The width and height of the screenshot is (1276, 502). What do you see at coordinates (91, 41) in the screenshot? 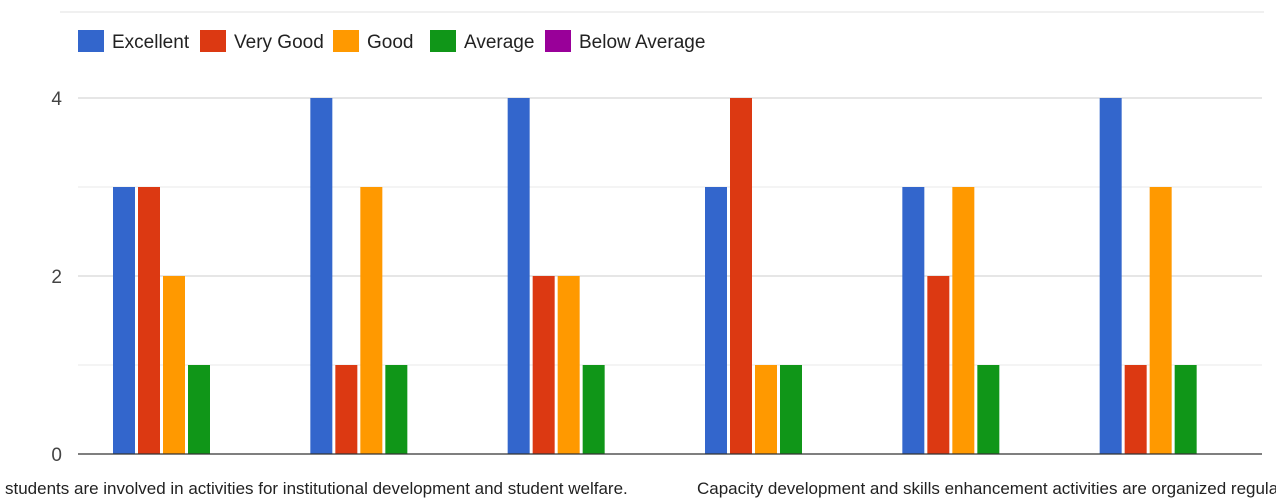
I see `legend-swatch-excellent` at bounding box center [91, 41].